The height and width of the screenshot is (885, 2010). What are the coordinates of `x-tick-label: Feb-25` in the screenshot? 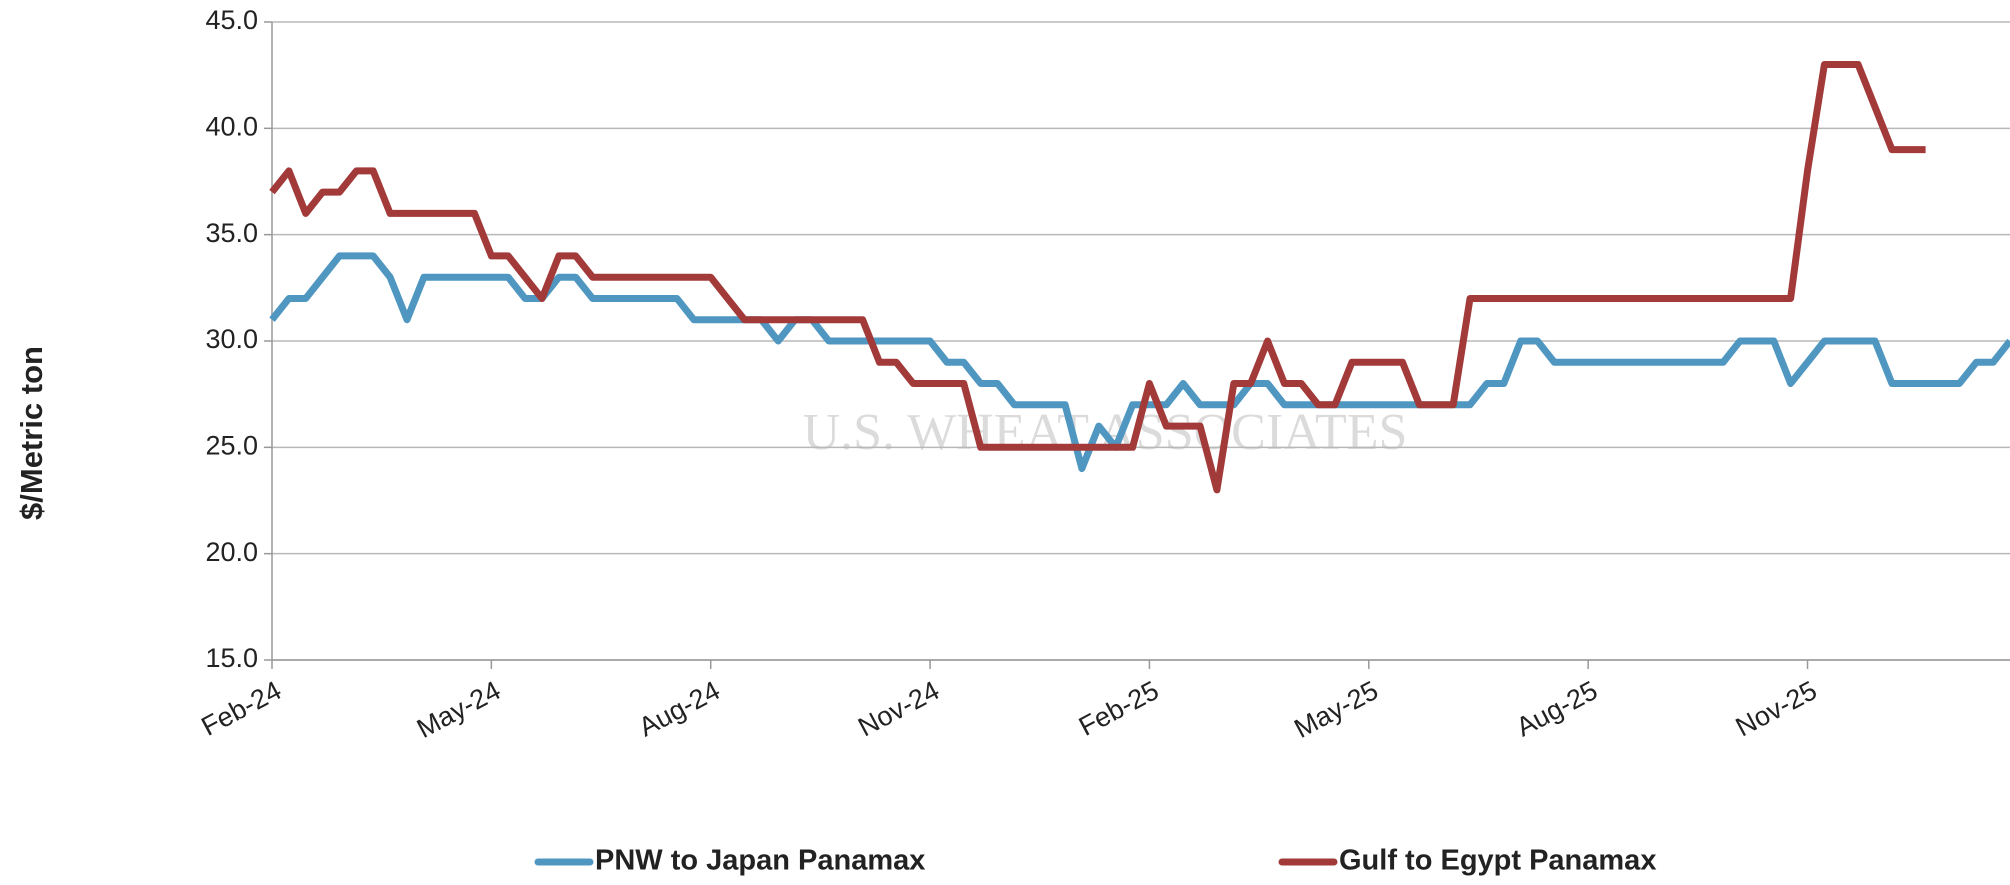 It's located at (1119, 708).